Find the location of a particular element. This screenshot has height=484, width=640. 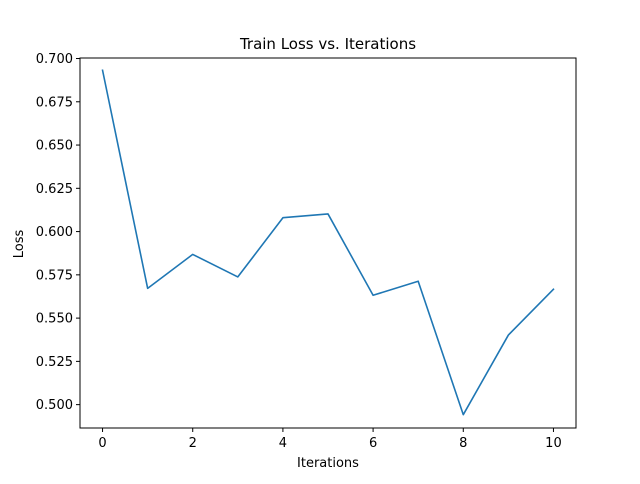

x-tick-label: 4 is located at coordinates (283, 443).